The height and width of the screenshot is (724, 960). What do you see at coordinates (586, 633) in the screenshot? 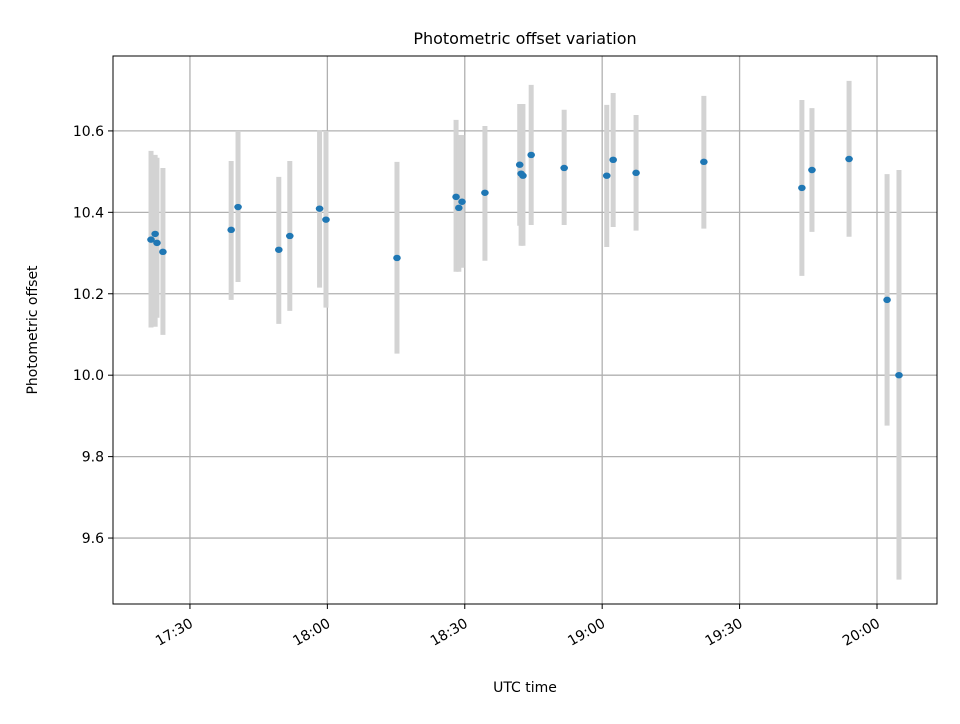
I see `x-tick-label: 19:00` at bounding box center [586, 633].